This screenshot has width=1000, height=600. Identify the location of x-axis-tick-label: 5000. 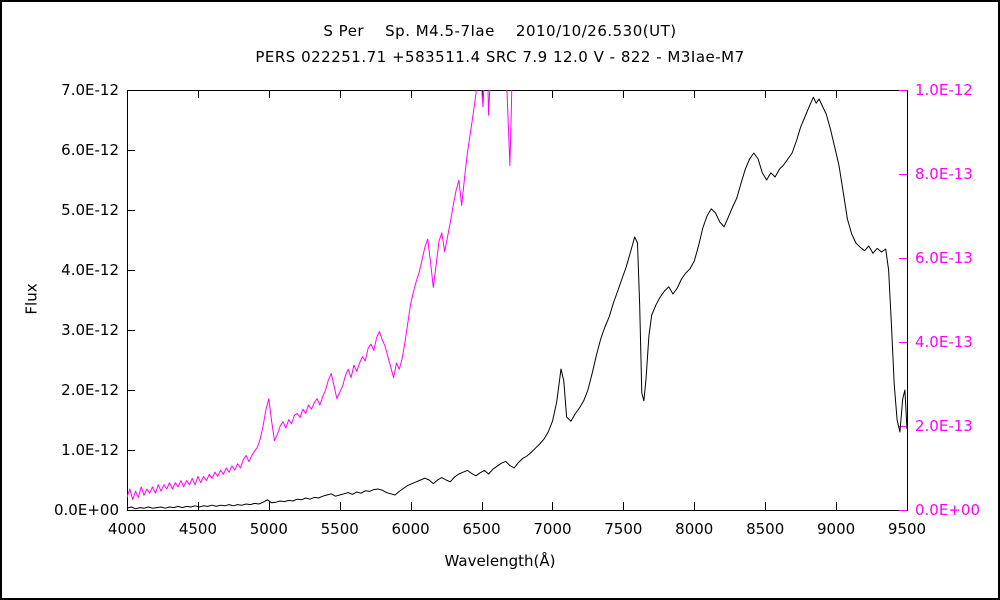
(268, 529).